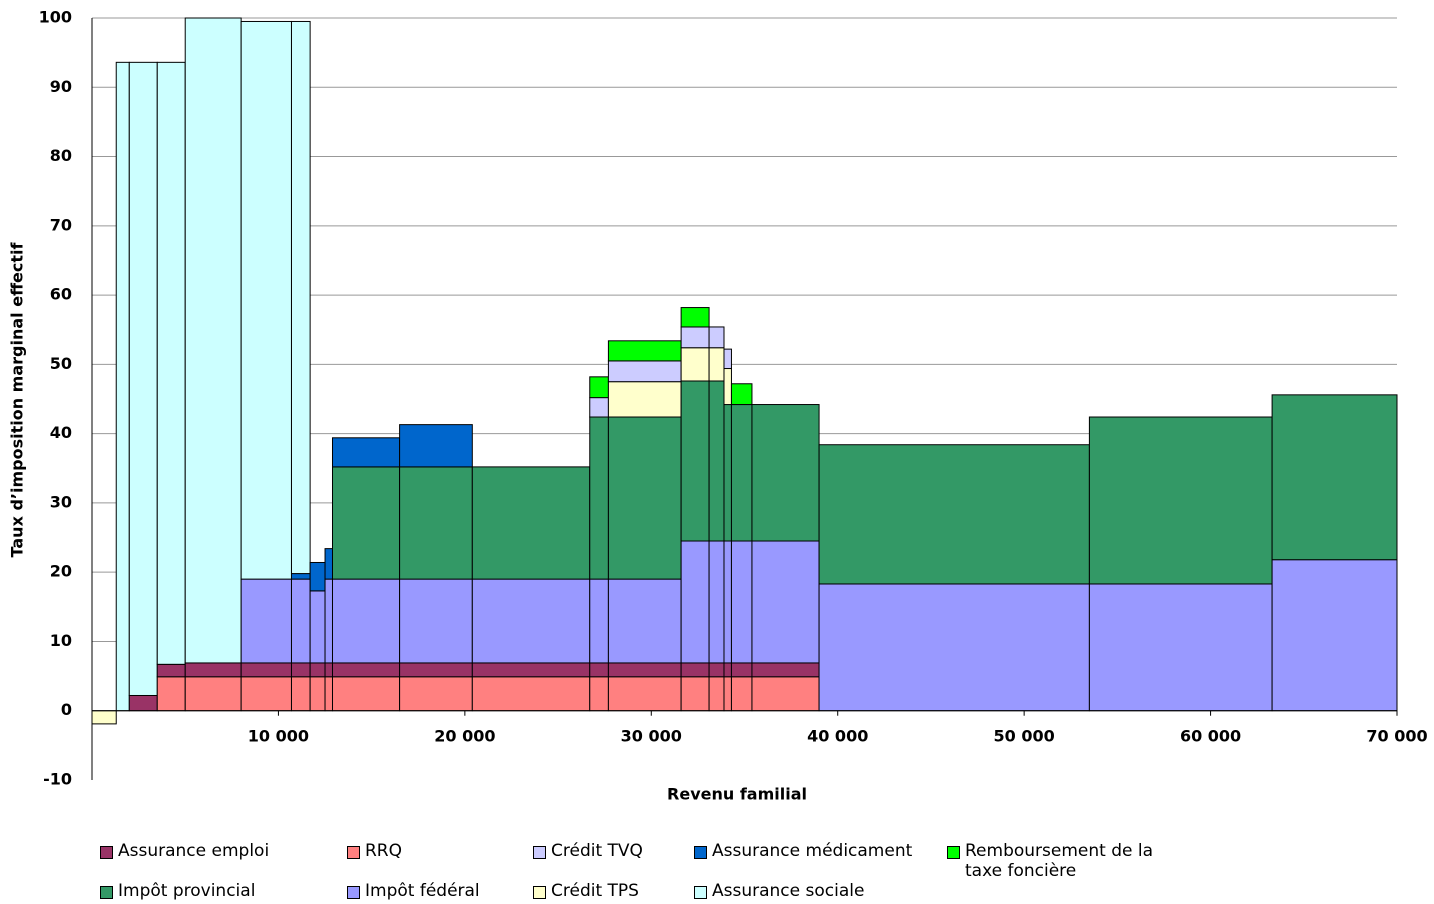  What do you see at coordinates (61, 363) in the screenshot?
I see `y-tick-label: 50` at bounding box center [61, 363].